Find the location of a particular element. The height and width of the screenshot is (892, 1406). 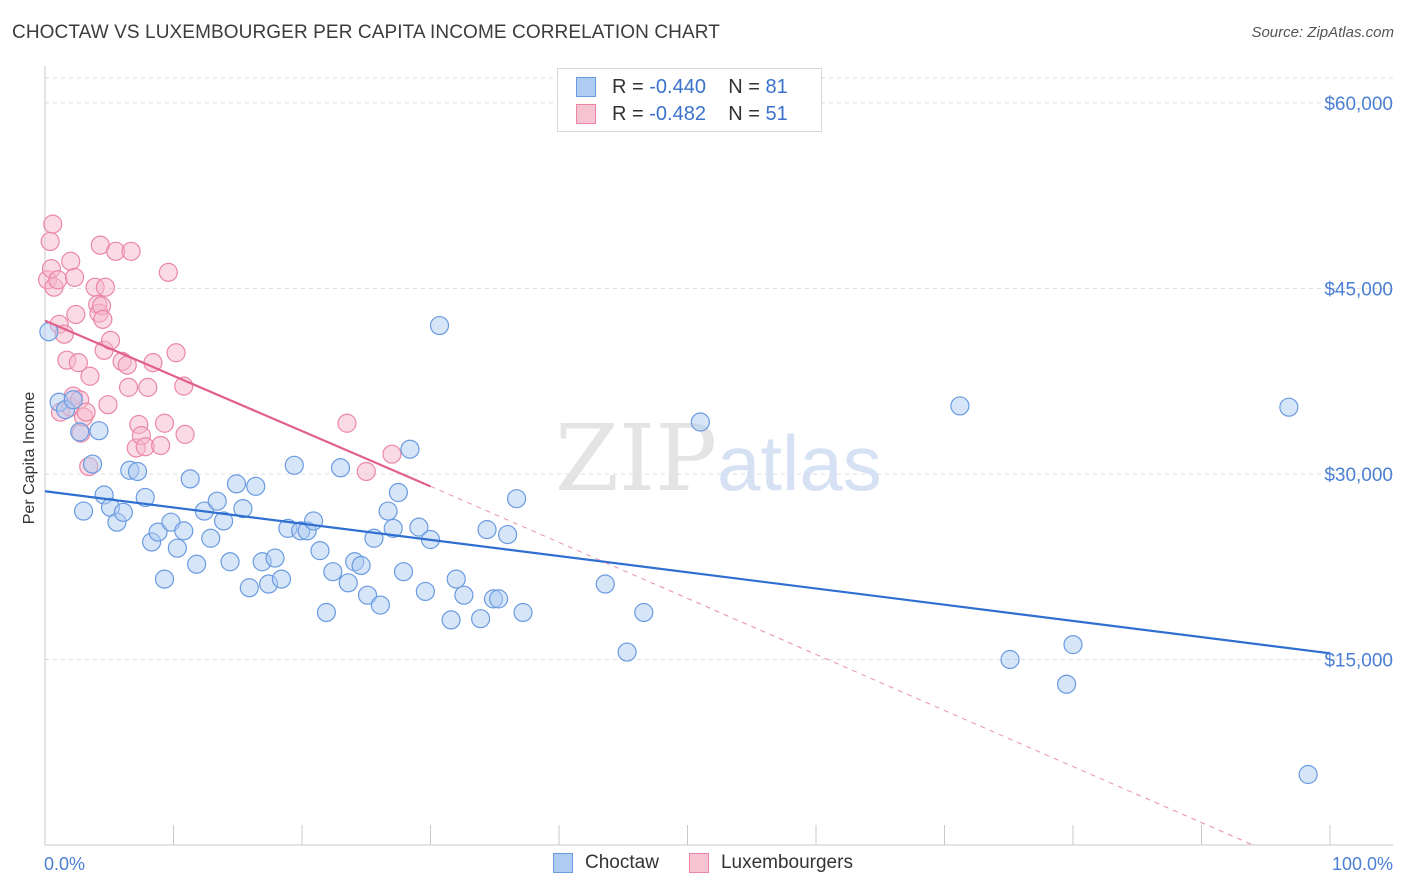

source-label: Source: ZipAtlas.com is located at coordinates (1322, 32).